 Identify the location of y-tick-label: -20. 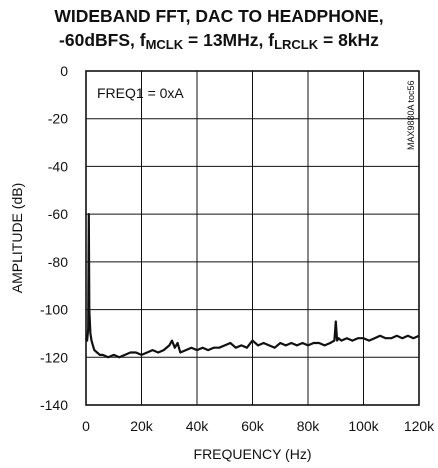
(58, 119).